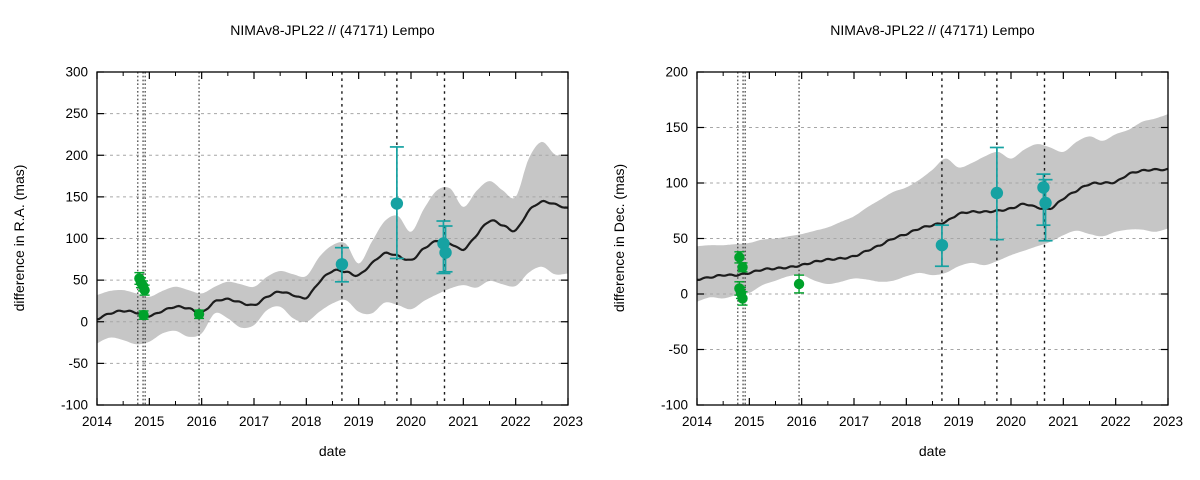 The height and width of the screenshot is (480, 1200). What do you see at coordinates (619, 238) in the screenshot?
I see `y-axis-label: difference in Dec. (mas)` at bounding box center [619, 238].